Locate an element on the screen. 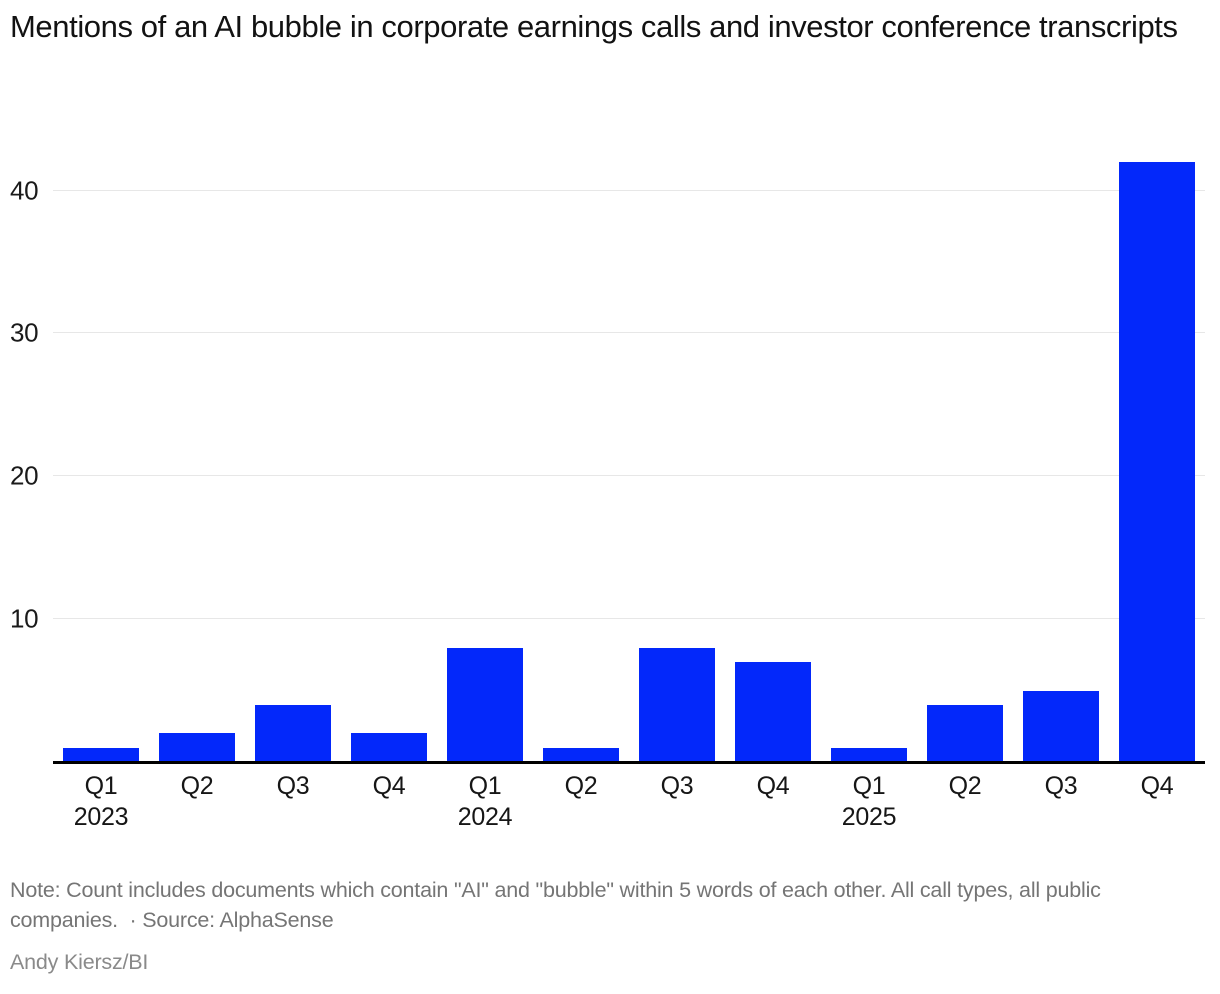 The width and height of the screenshot is (1220, 994). bar-slot-q3-2025 is located at coordinates (1061, 462).